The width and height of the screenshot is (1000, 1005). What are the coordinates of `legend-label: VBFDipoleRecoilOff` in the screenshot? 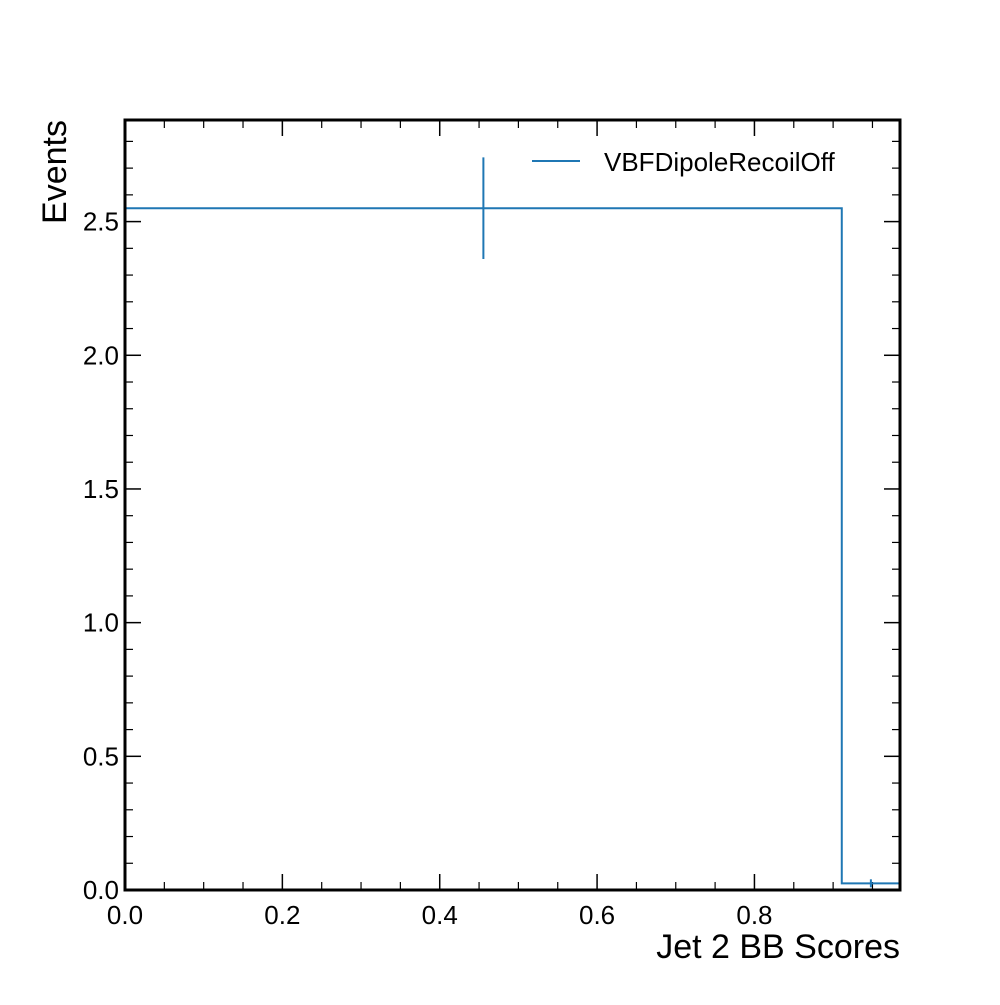 It's located at (720, 162).